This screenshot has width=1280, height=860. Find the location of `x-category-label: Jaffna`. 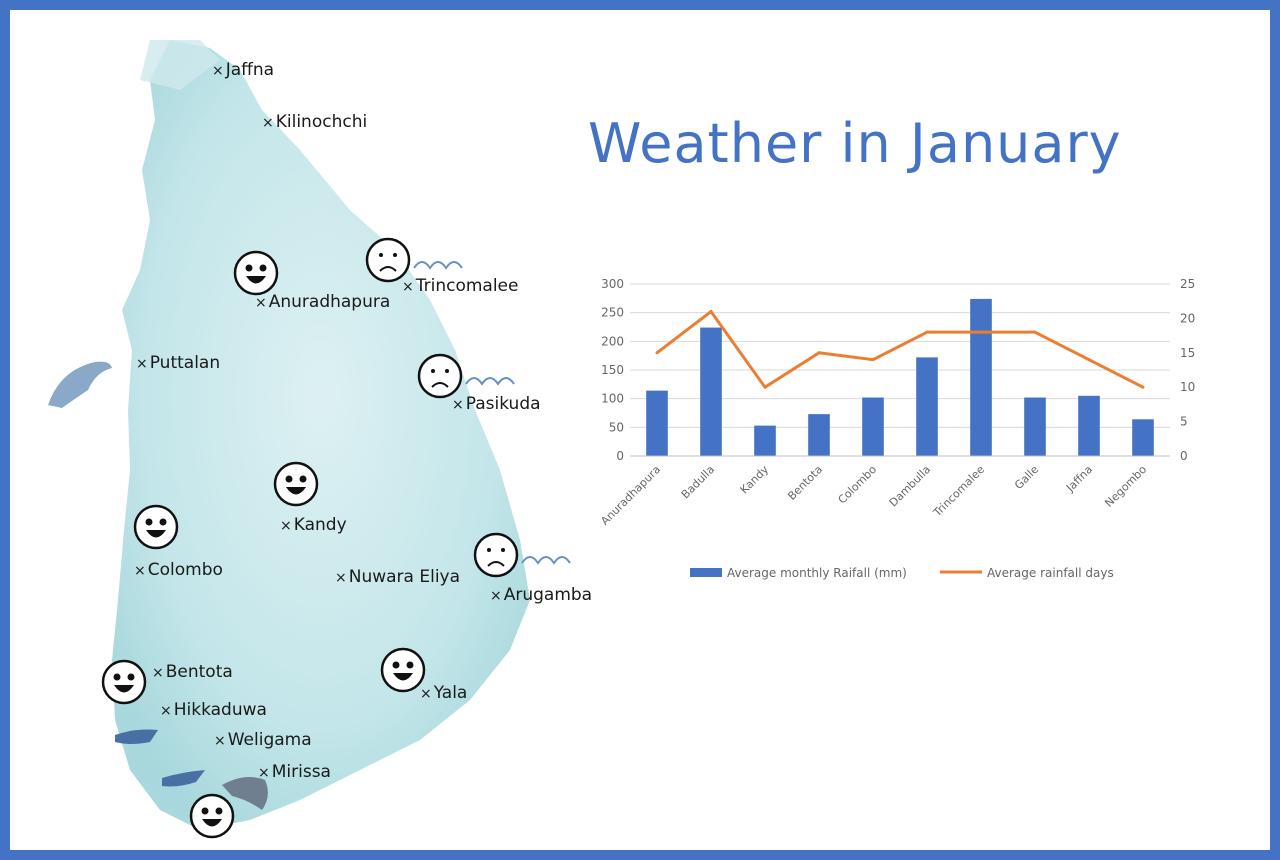

x-category-label: Jaffna is located at coordinates (1079, 479).